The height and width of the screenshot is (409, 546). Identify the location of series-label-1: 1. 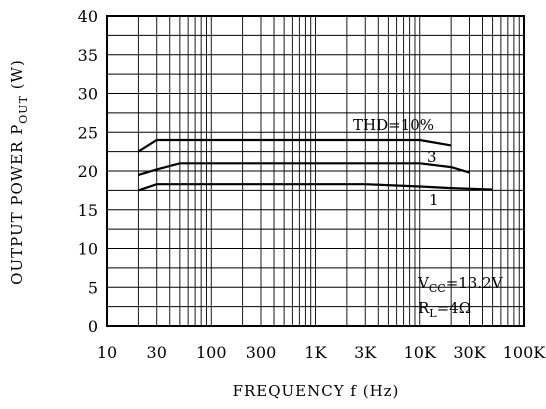
(434, 200).